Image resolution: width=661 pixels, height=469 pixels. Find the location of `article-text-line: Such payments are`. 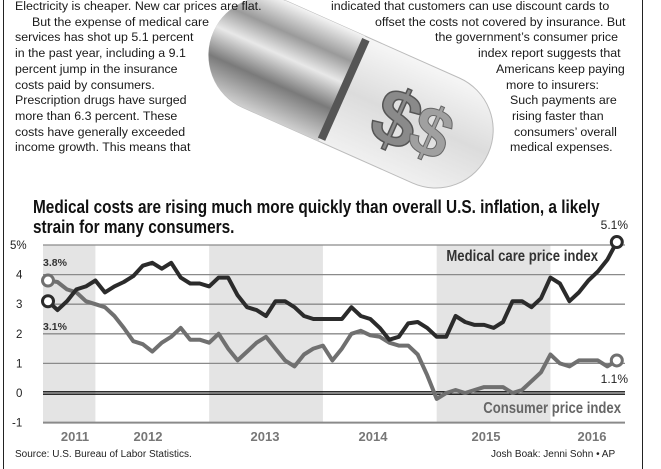

article-text-line: Such payments are is located at coordinates (563, 100).